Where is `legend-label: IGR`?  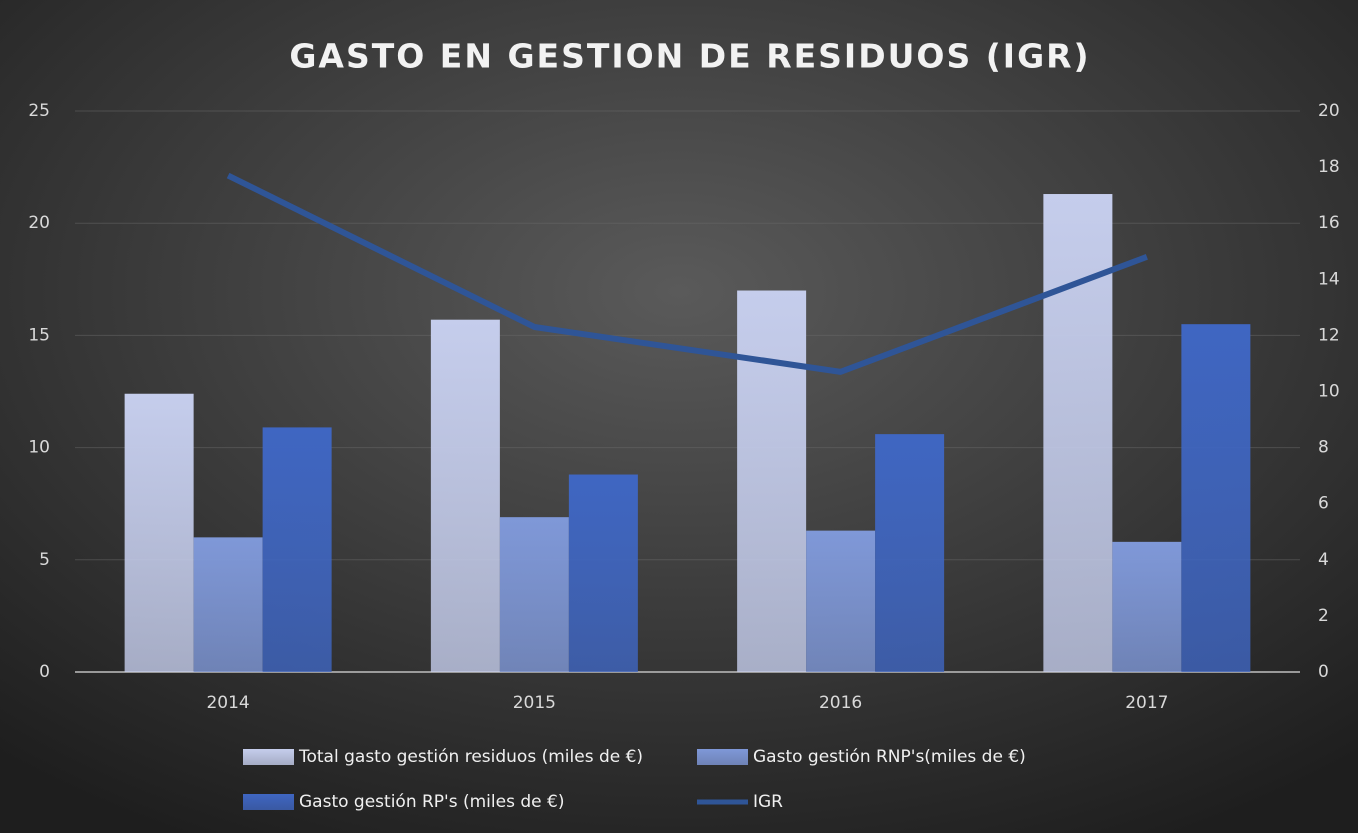 legend-label: IGR is located at coordinates (768, 802).